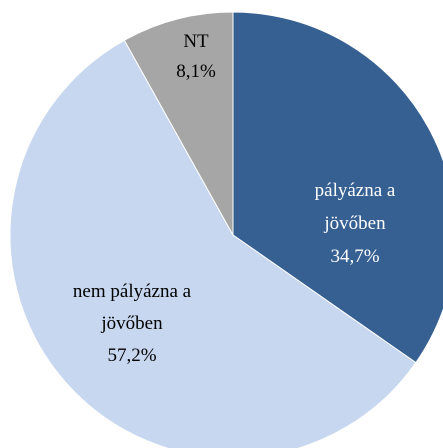 The width and height of the screenshot is (443, 448). Describe the element at coordinates (132, 307) in the screenshot. I see `slice-category-label: nem pályázna a jövőben` at that location.